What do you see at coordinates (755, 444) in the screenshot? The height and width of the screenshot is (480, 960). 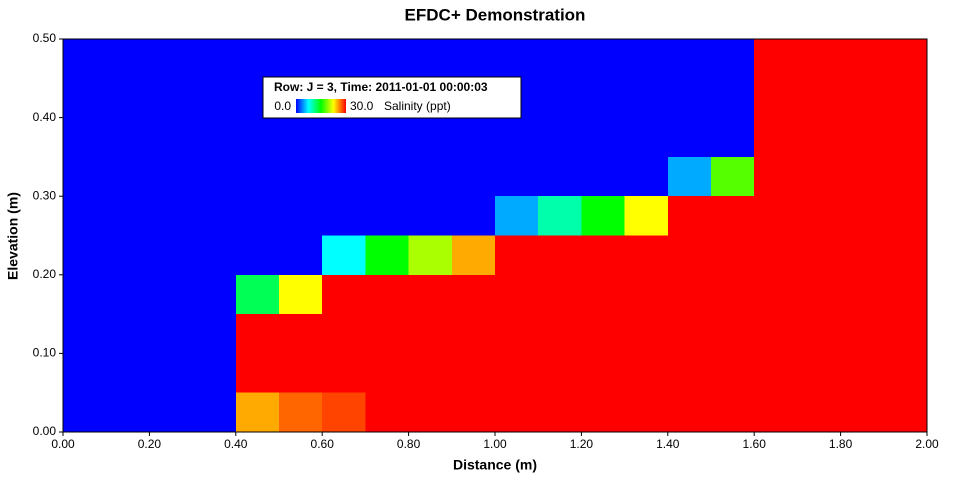 I see `x-tick-label: 1.60` at bounding box center [755, 444].